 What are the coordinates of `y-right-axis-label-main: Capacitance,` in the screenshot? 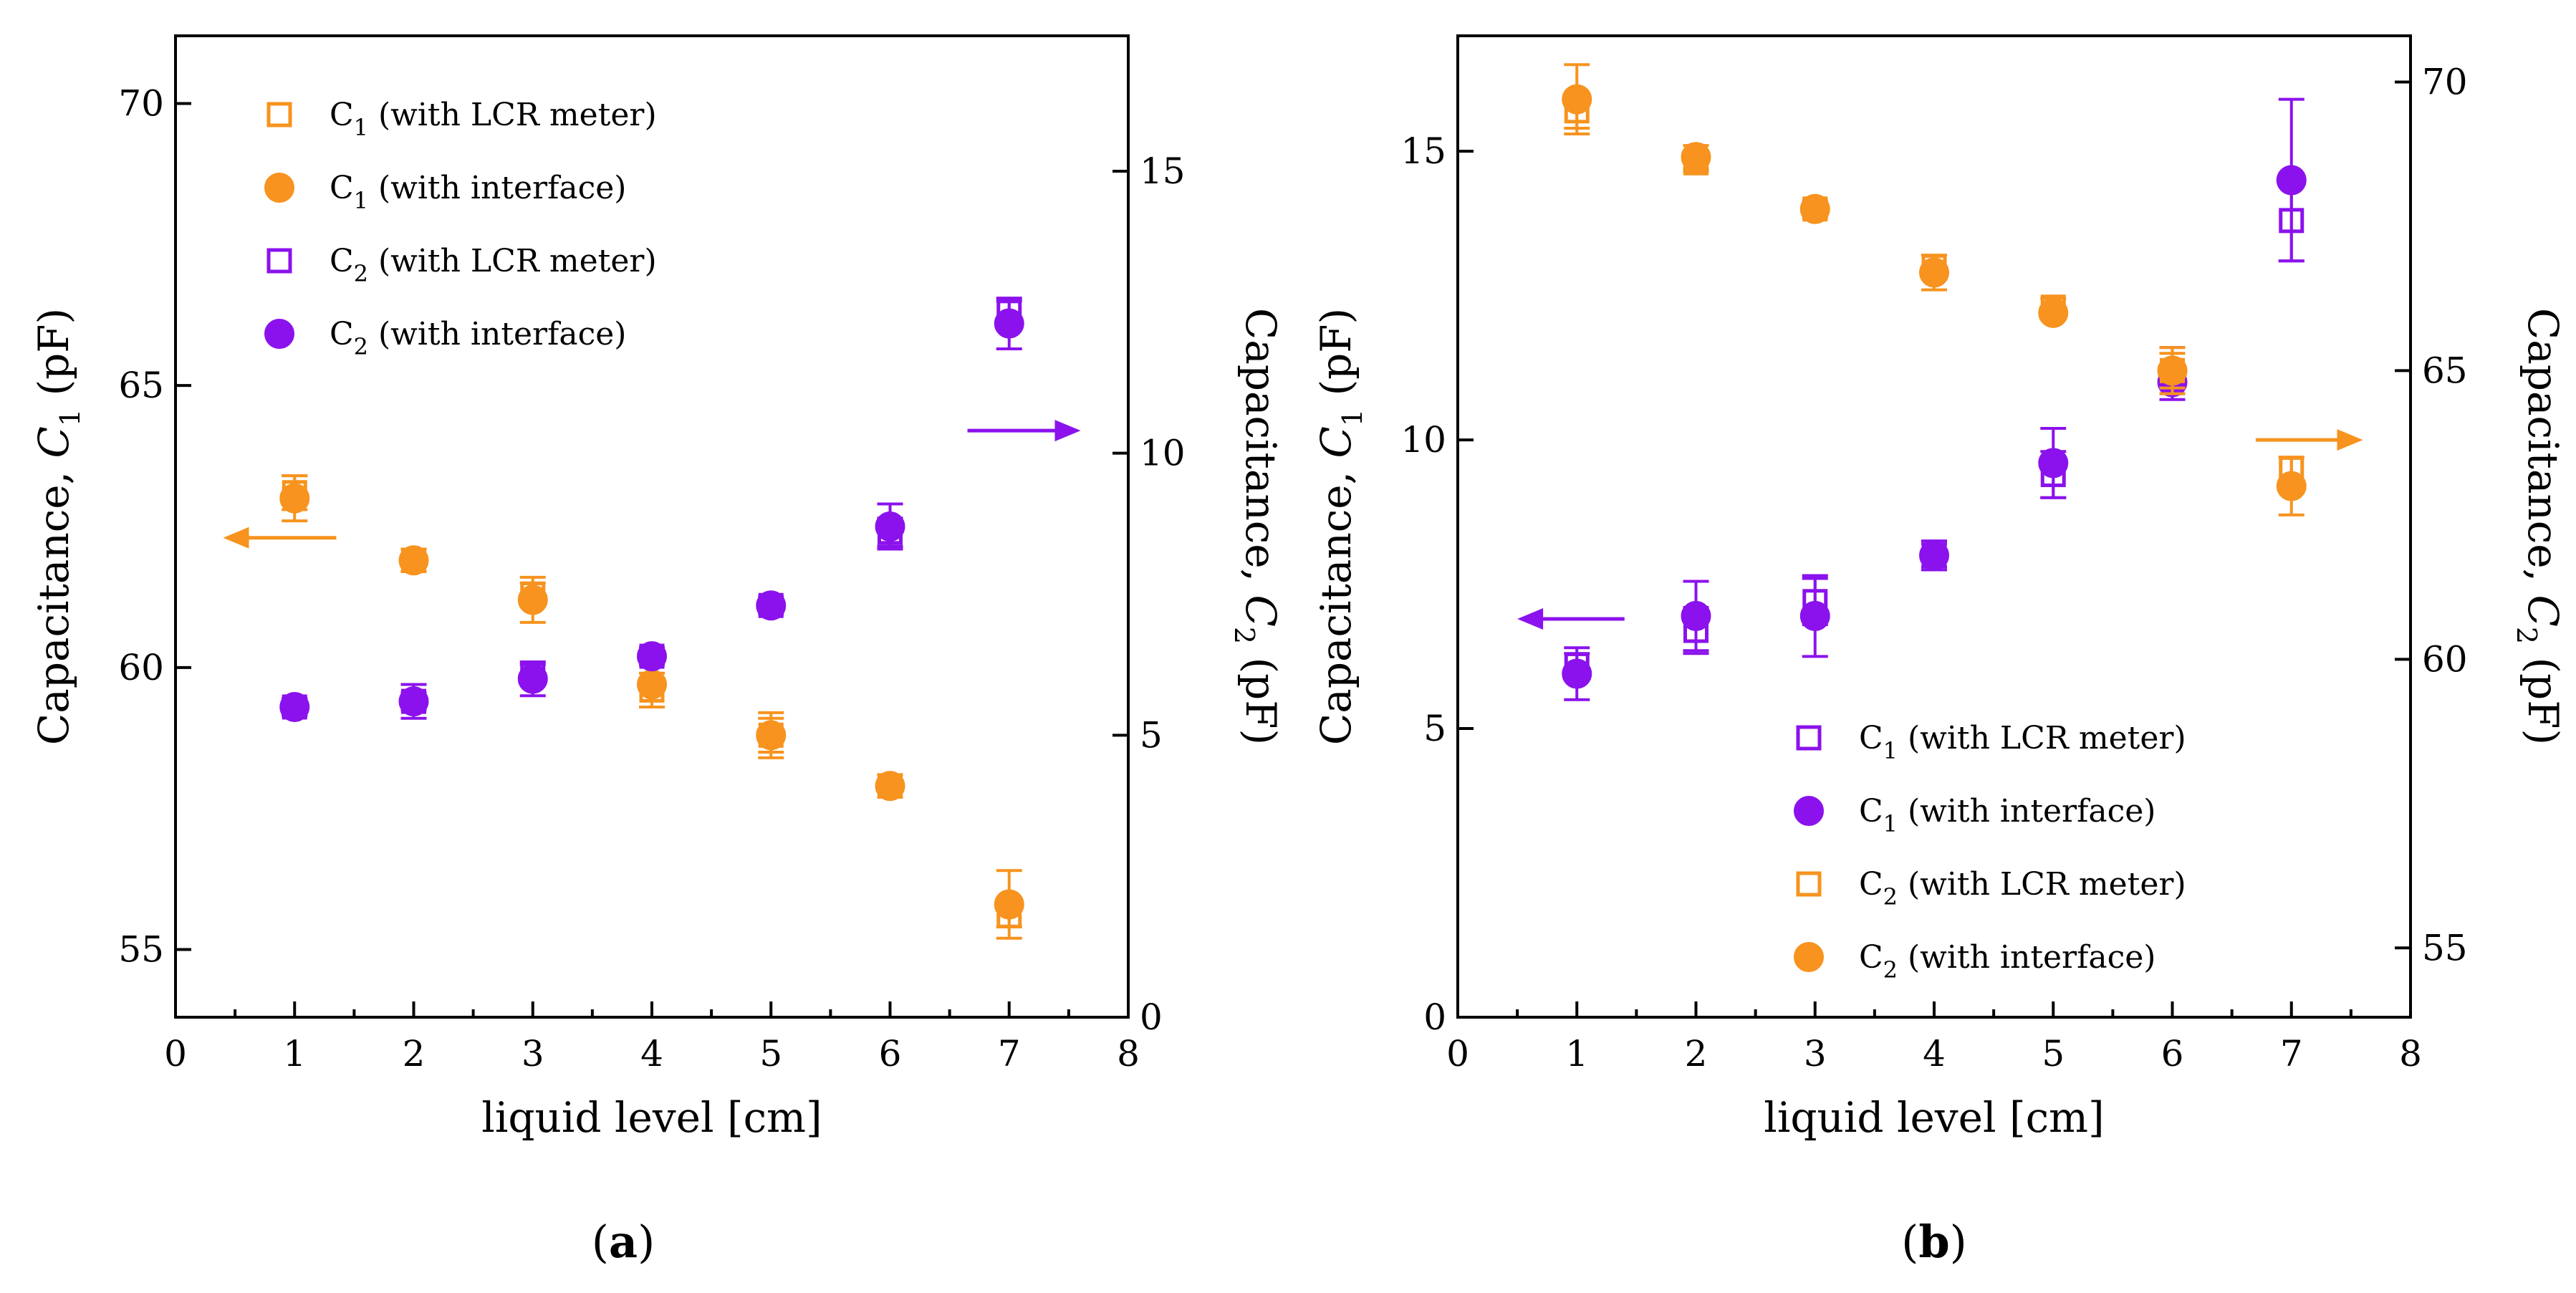 It's located at (2543, 451).